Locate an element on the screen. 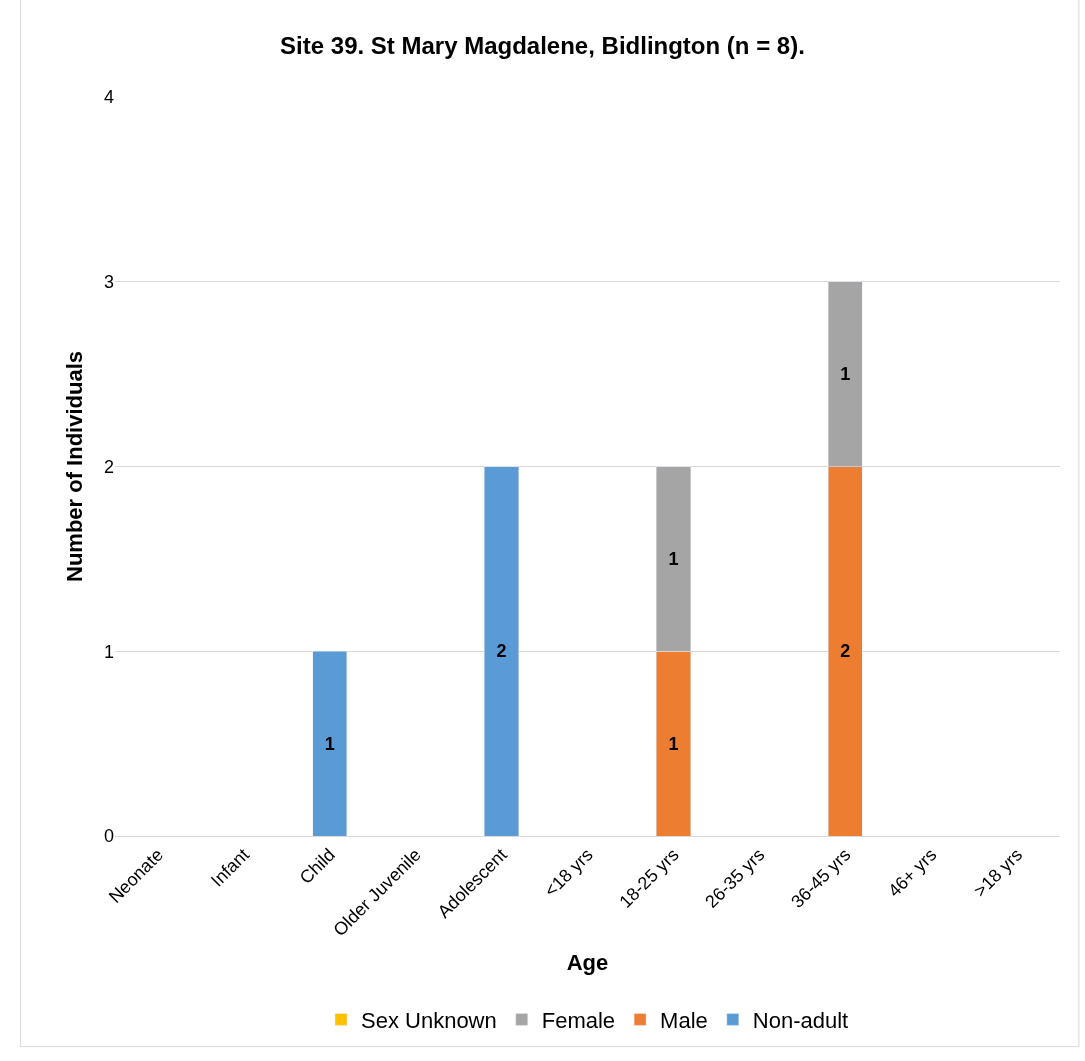 The image size is (1085, 1061). y-tick-label: 4 is located at coordinates (108, 97).